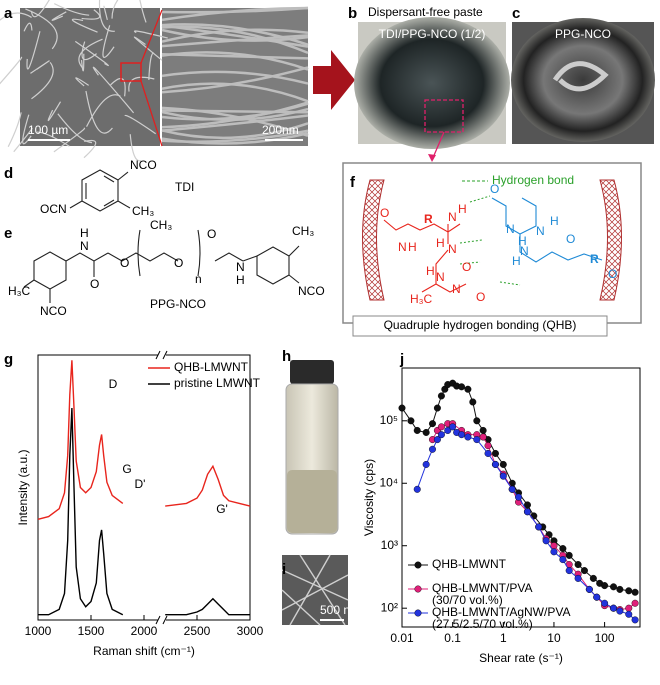 The width and height of the screenshot is (660, 685). Describe the element at coordinates (373, 240) in the screenshot. I see `nanotube` at that location.